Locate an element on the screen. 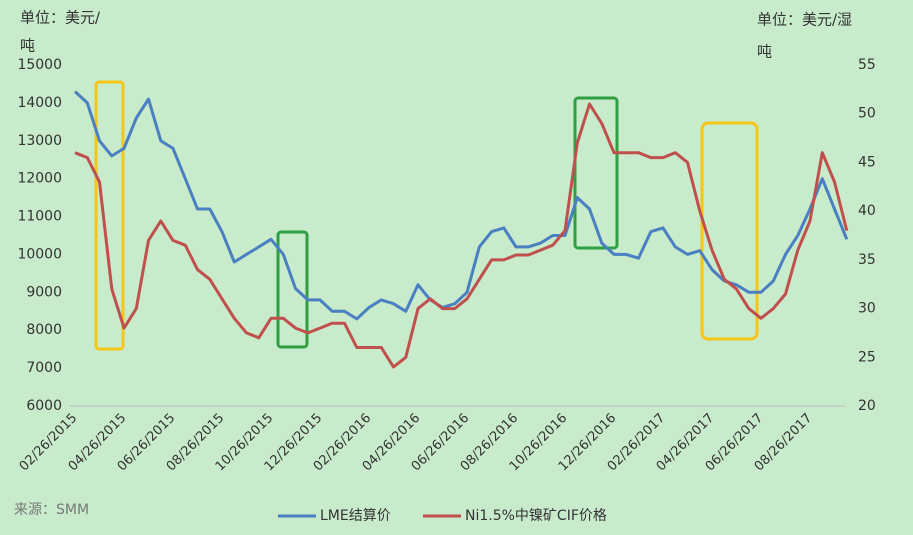  y-tick-label: 7000 is located at coordinates (44, 368).